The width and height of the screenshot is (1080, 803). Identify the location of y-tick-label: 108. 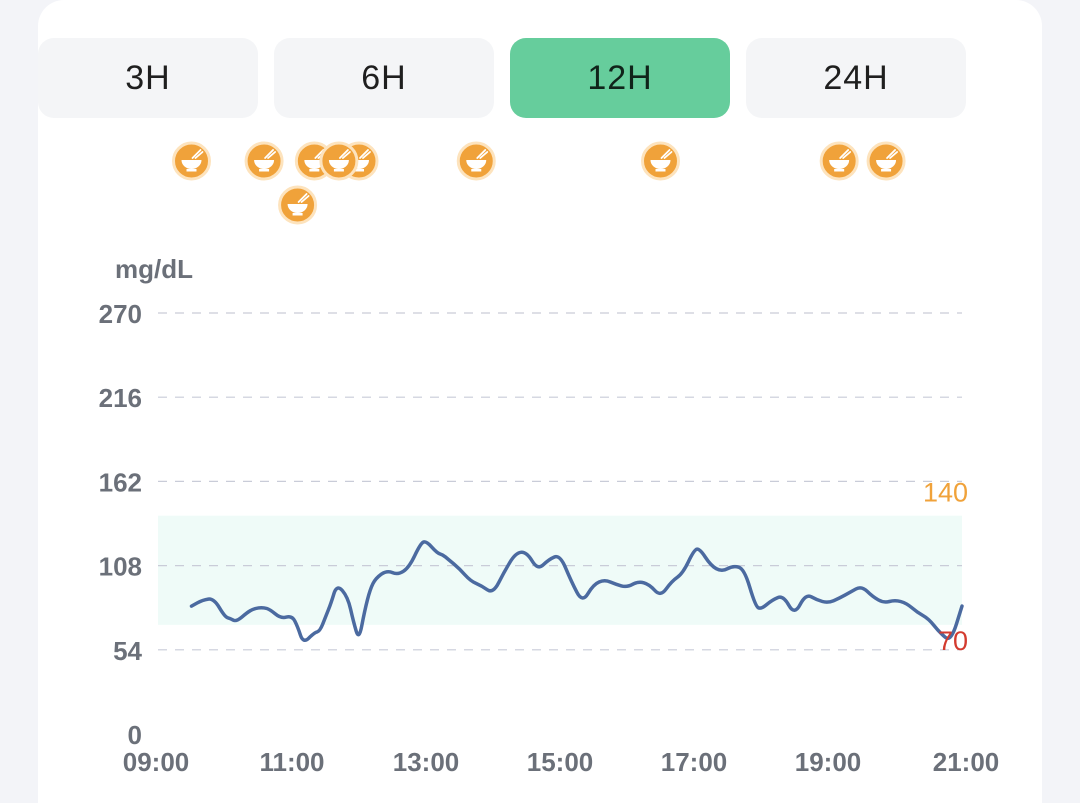
(120, 567).